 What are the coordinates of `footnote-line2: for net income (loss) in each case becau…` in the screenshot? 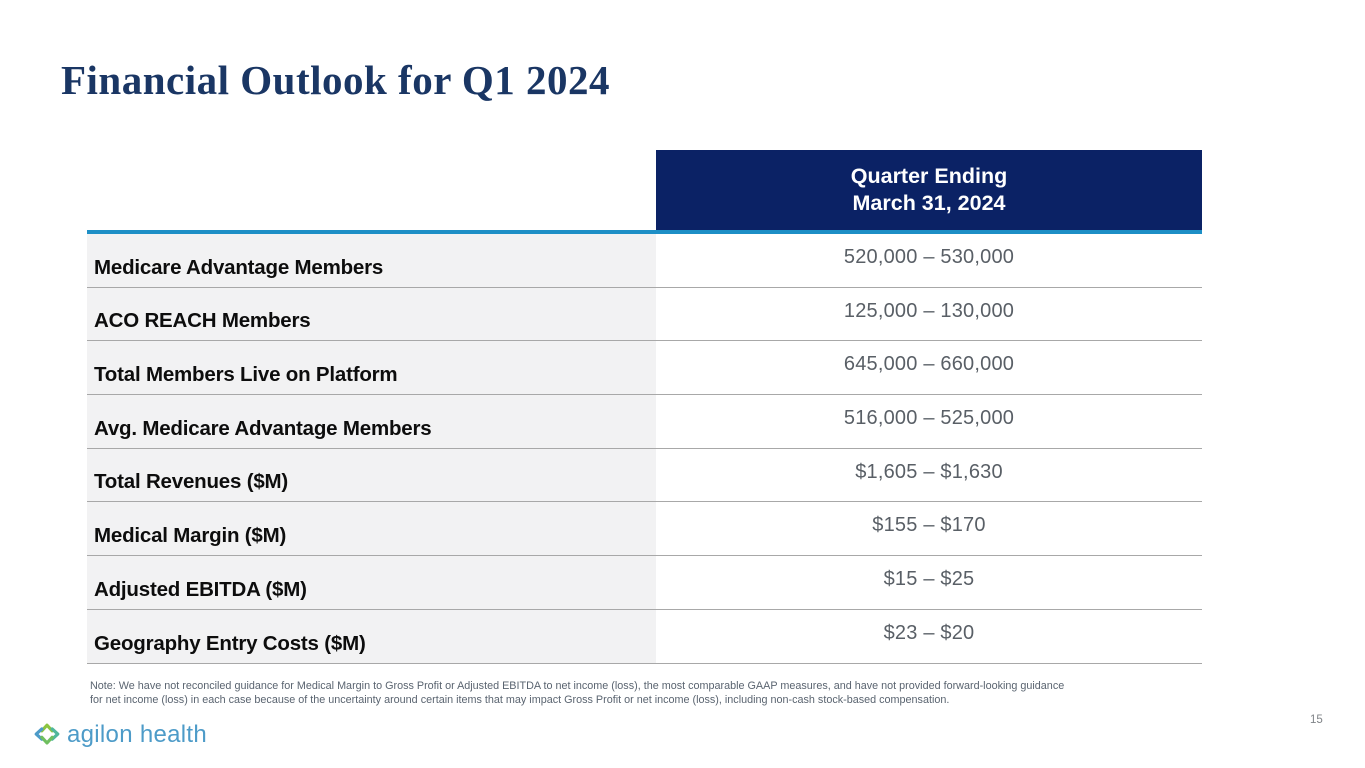 It's located at (520, 699).